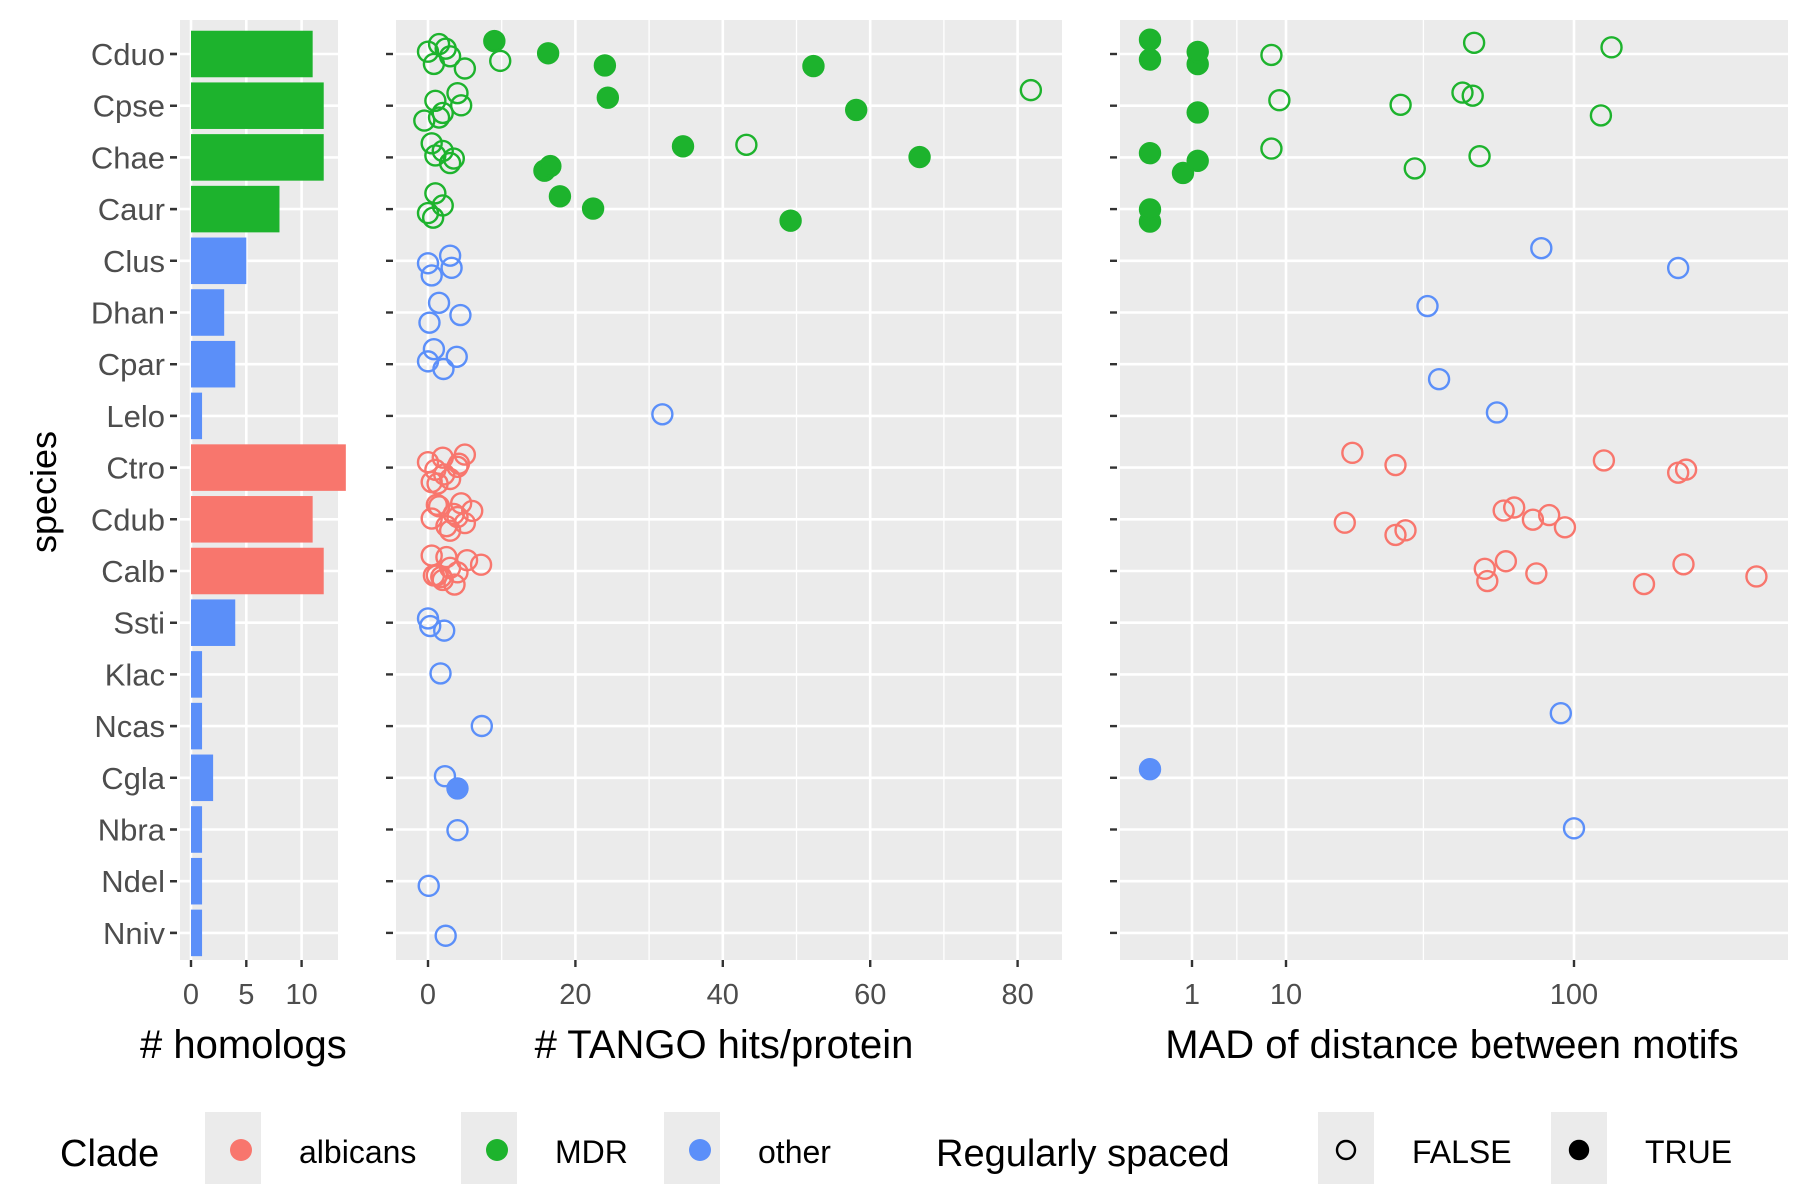 The height and width of the screenshot is (1200, 1800). Describe the element at coordinates (197, 726) in the screenshot. I see `bar-ncas` at that location.